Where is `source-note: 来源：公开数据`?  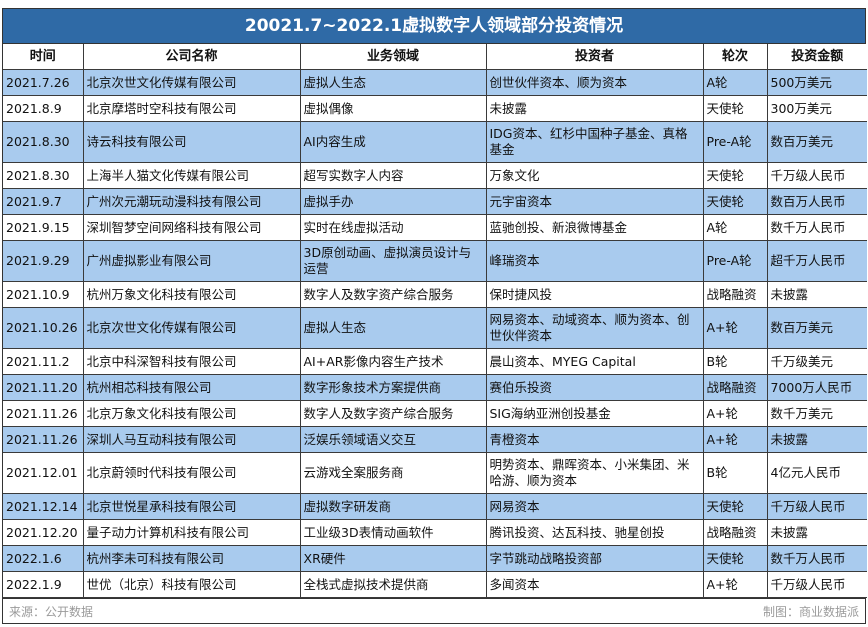 source-note: 来源：公开数据 is located at coordinates (51, 611).